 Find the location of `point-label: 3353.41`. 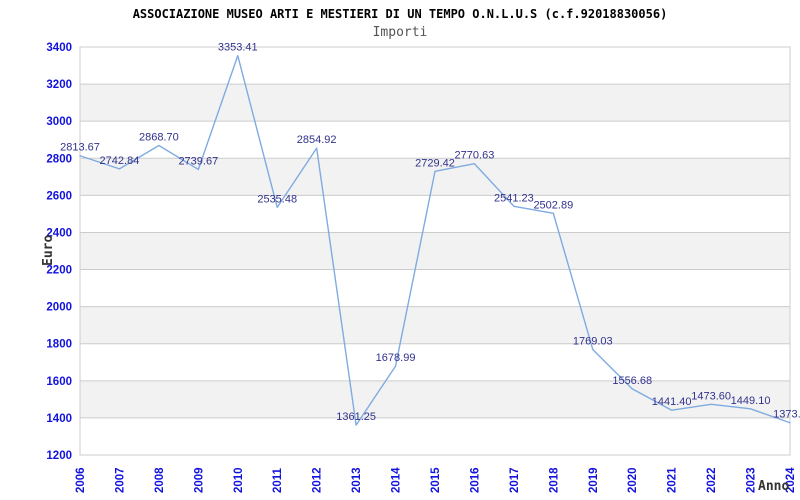

point-label: 3353.41 is located at coordinates (238, 48).